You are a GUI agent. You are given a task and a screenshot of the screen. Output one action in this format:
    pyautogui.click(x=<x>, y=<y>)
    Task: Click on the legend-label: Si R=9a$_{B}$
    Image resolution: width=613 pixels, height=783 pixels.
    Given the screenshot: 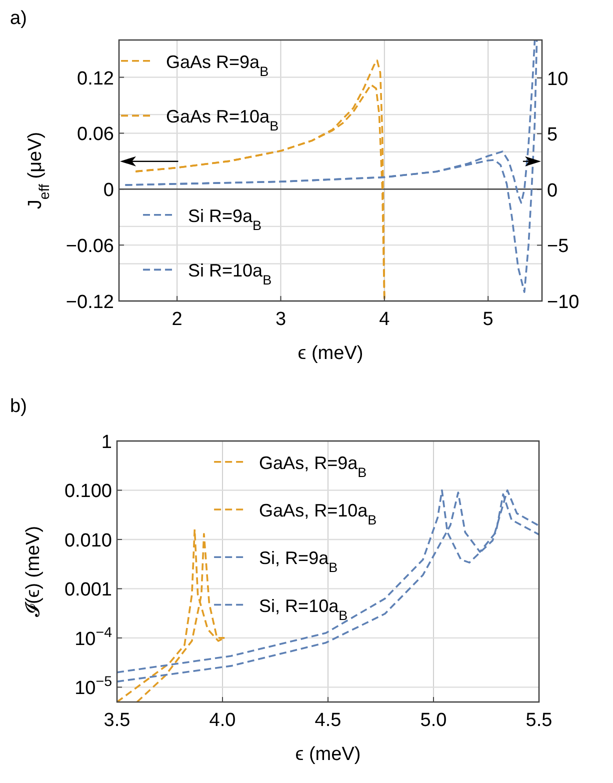 What is the action you would take?
    pyautogui.click(x=225, y=219)
    